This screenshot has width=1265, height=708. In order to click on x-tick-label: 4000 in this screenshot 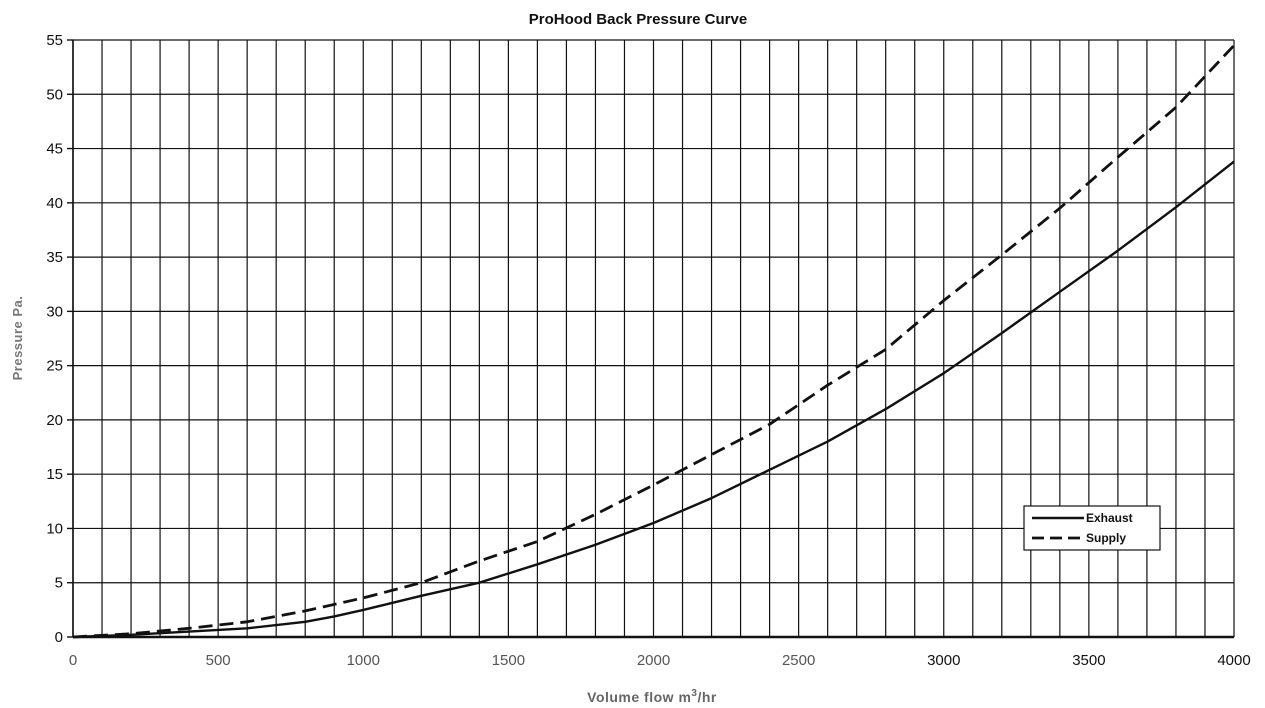, I will do `click(1233, 660)`.